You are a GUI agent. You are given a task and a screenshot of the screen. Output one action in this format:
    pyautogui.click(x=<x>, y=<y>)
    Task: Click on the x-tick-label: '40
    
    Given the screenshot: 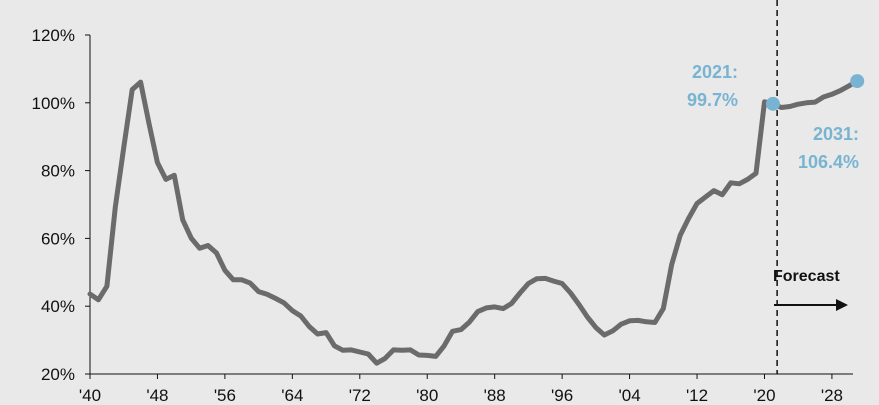 What is the action you would take?
    pyautogui.click(x=90, y=395)
    